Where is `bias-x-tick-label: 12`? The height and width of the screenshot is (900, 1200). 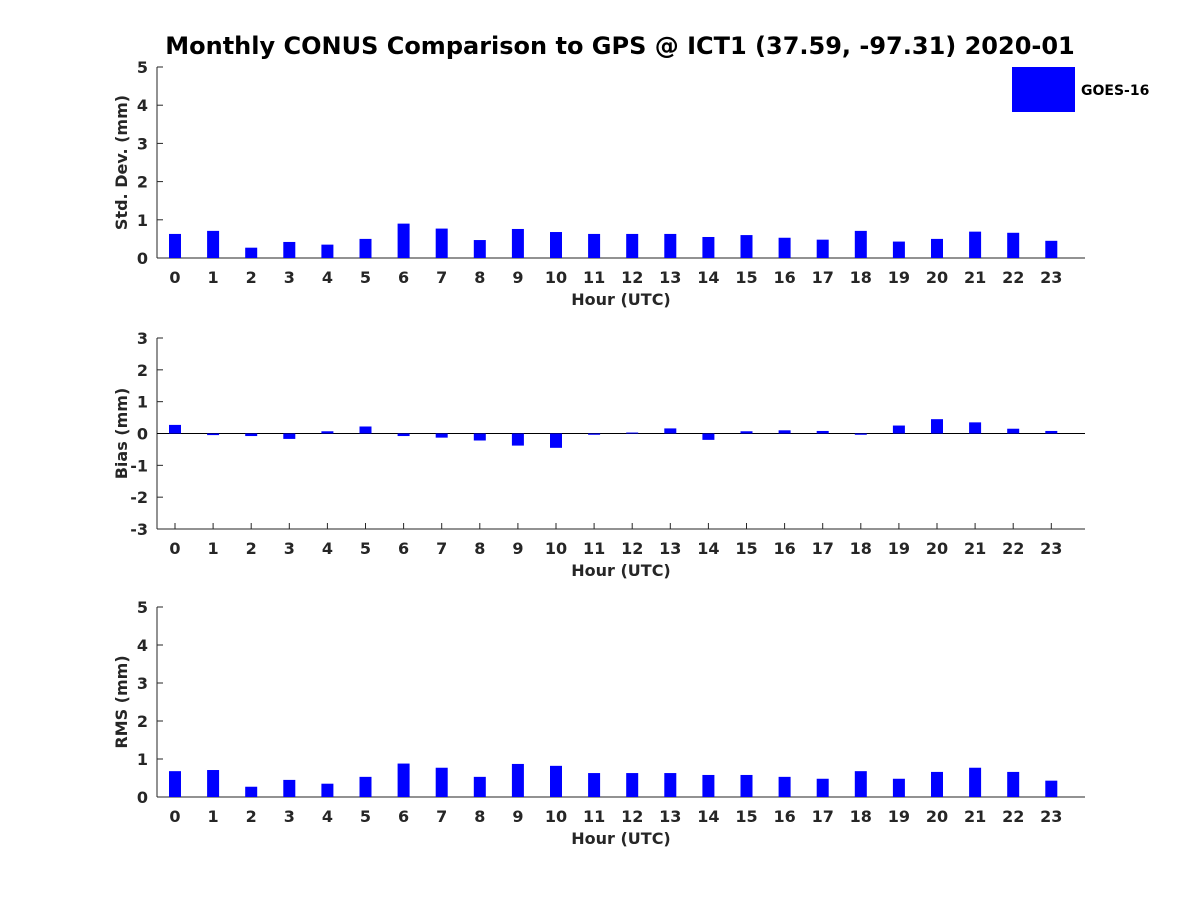
bias-x-tick-label: 12 is located at coordinates (632, 548).